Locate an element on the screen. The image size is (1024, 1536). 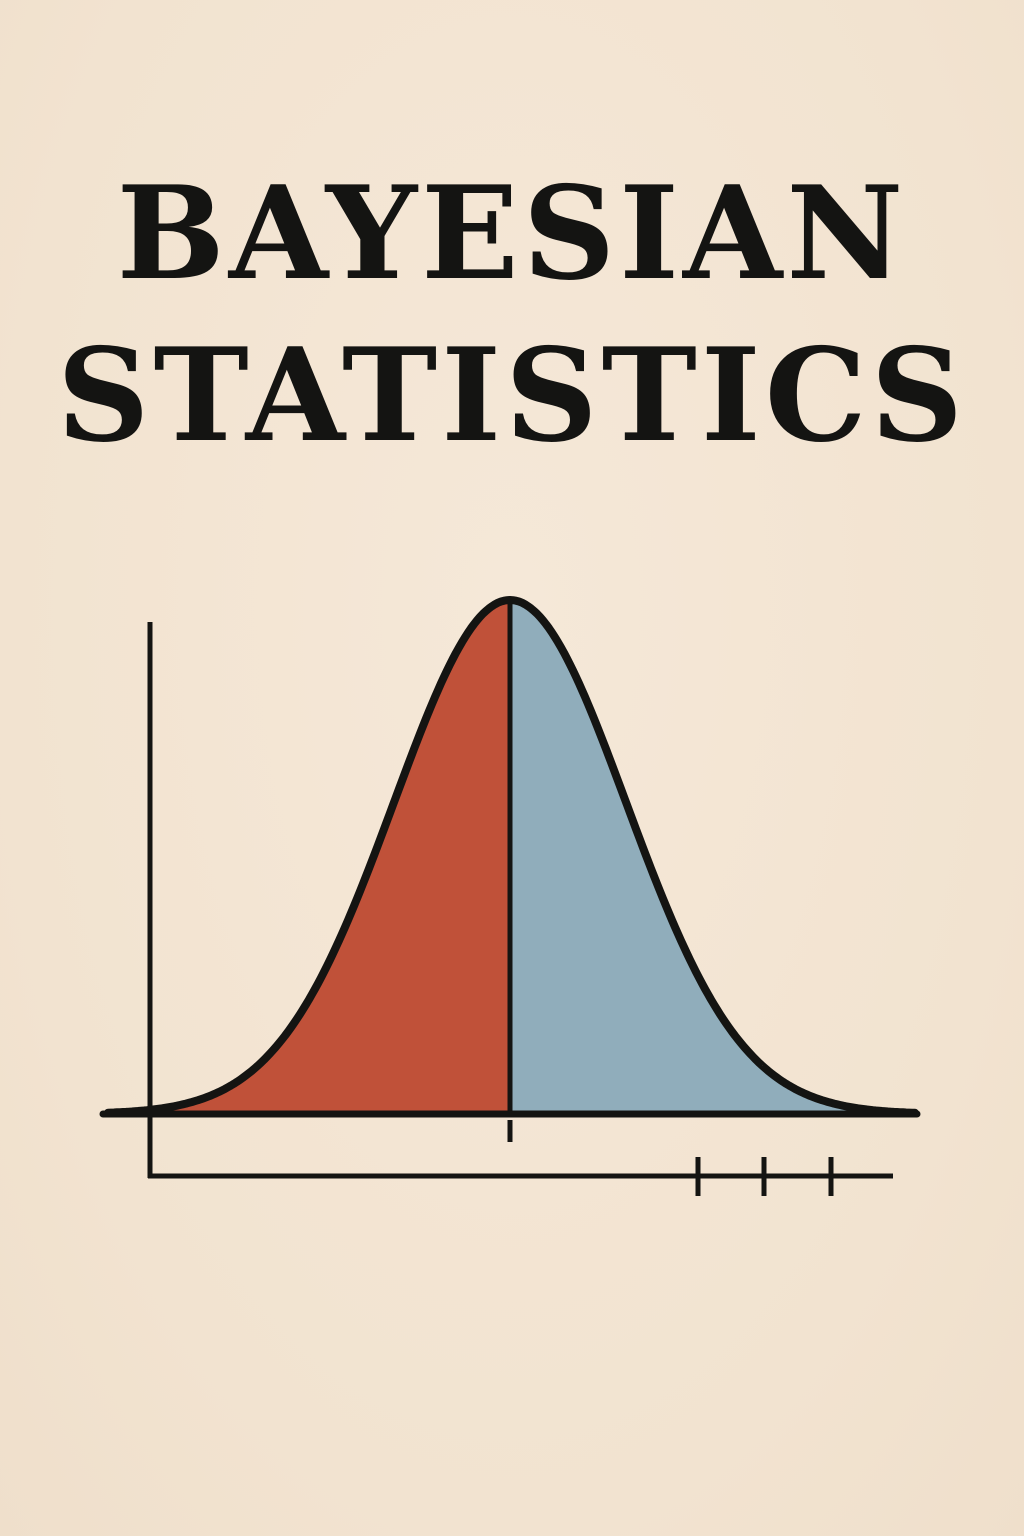
cover-title-line-1: BAYESIAN is located at coordinates (512, 234).